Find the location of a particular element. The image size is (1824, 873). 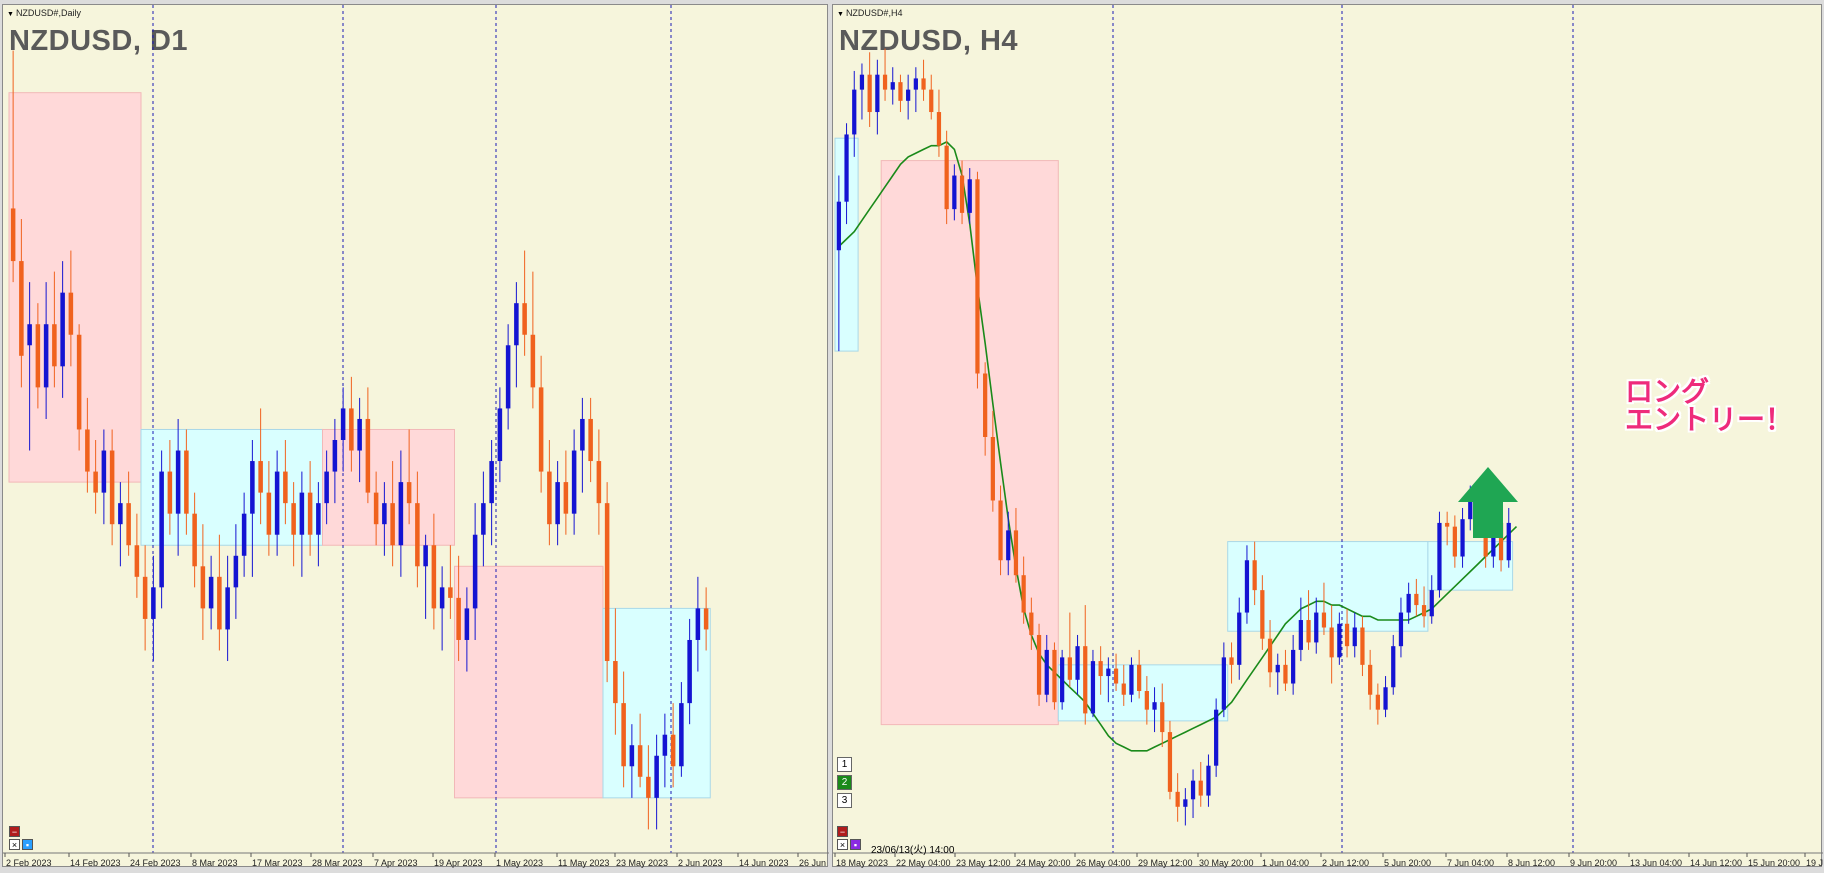

x-tick-label: 2 Jun 2023 is located at coordinates (700, 863).